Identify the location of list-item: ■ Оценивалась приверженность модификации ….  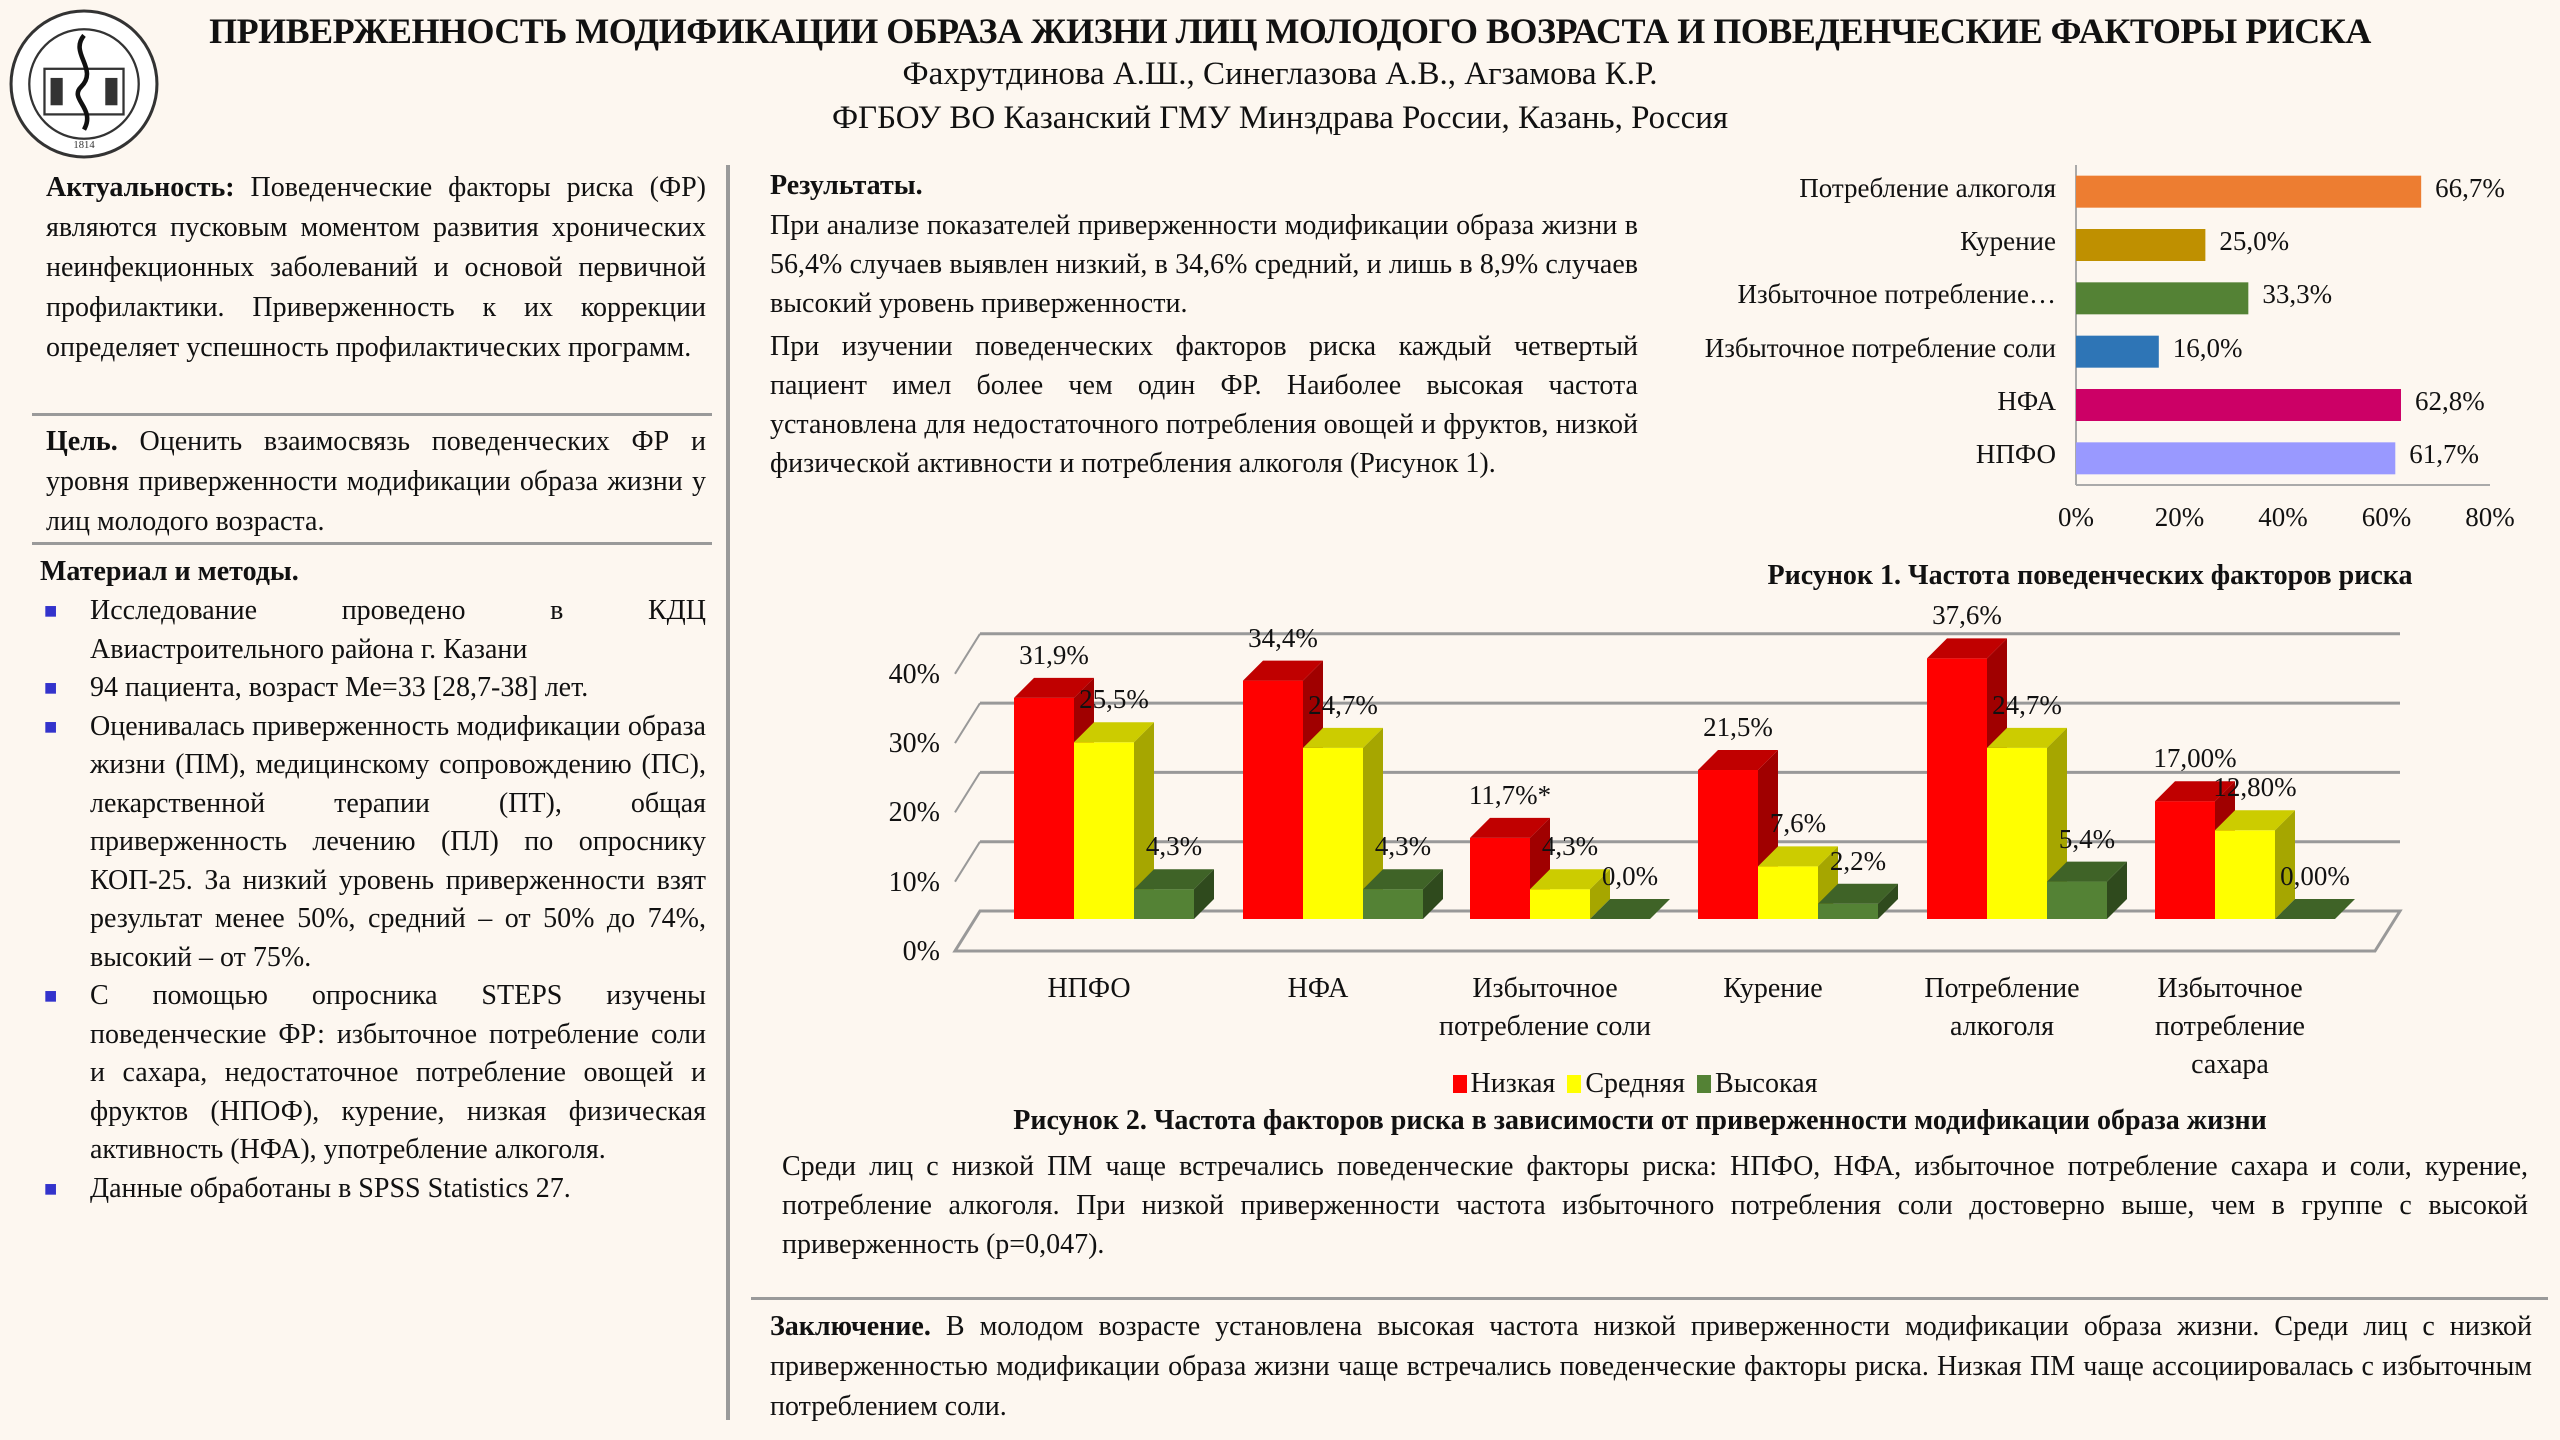
(373, 843).